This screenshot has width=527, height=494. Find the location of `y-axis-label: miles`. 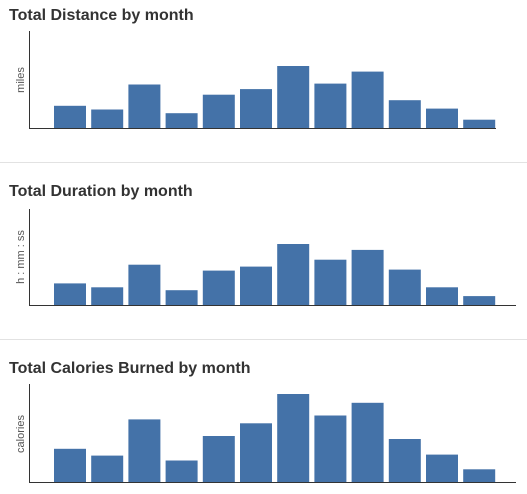

y-axis-label: miles is located at coordinates (21, 80).